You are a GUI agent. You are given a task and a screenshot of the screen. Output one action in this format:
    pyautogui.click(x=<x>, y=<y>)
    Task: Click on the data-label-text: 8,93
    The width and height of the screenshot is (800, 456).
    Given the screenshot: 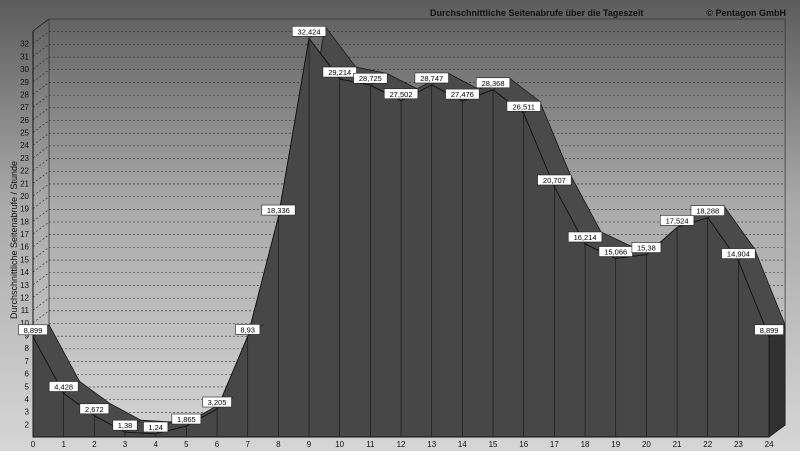 What is the action you would take?
    pyautogui.click(x=247, y=329)
    